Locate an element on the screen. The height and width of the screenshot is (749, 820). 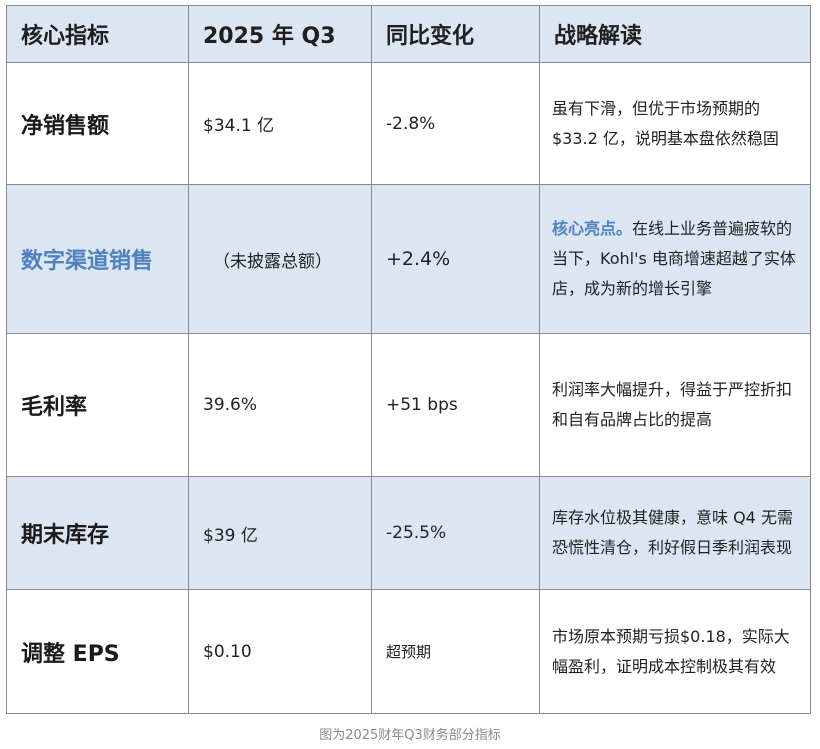
metric-change: -25.5% is located at coordinates (455, 533).